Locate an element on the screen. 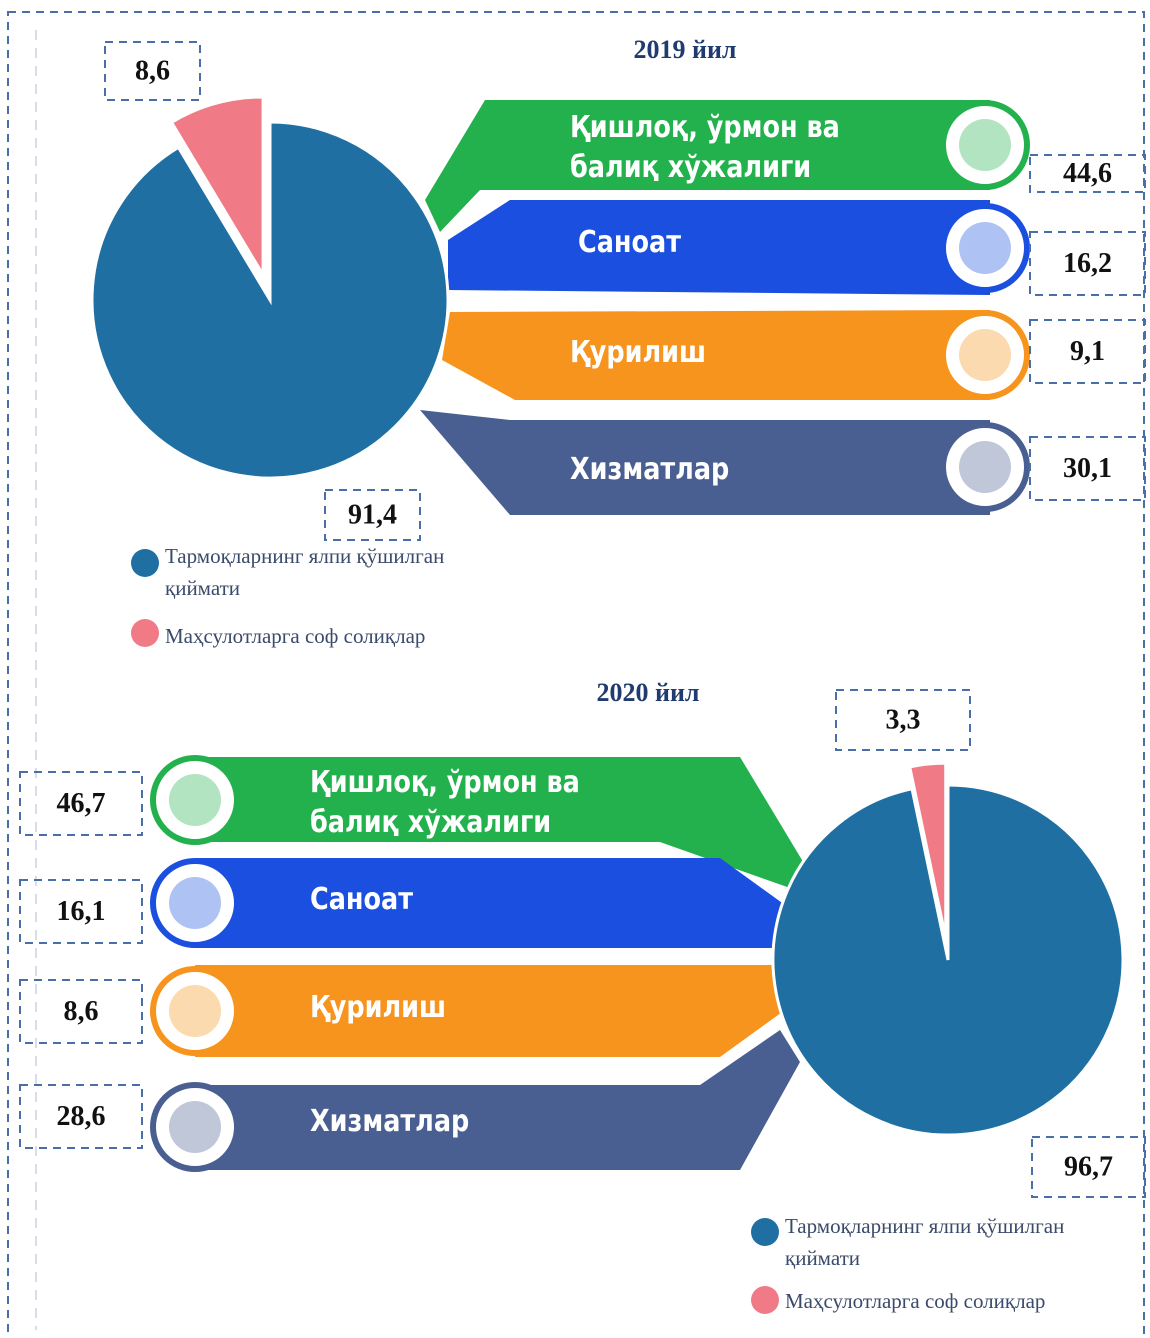  pie-value-label: 96,7 is located at coordinates (1088, 1166).